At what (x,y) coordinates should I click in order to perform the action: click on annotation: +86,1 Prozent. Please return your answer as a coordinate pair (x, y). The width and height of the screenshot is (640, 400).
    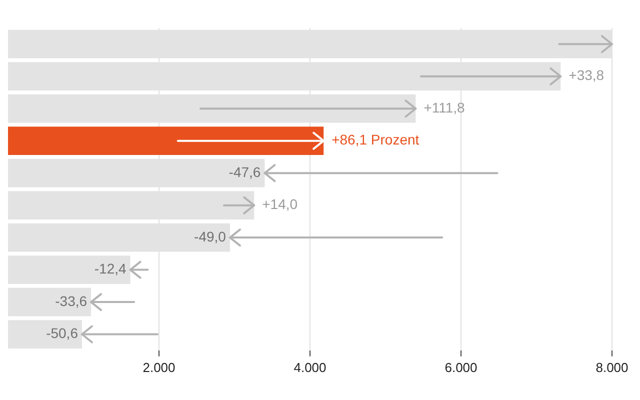
    Looking at the image, I should click on (376, 140).